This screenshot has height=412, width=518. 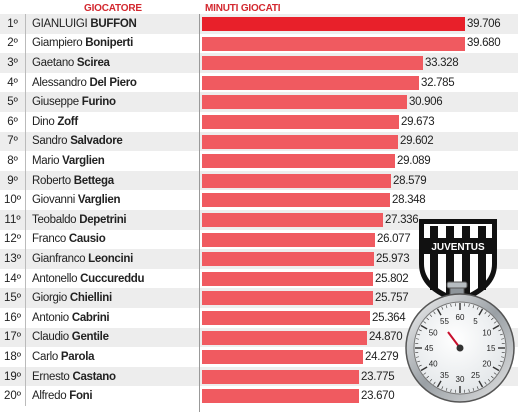 What do you see at coordinates (458, 261) in the screenshot?
I see `juventus-logo: JUVENTUS` at bounding box center [458, 261].